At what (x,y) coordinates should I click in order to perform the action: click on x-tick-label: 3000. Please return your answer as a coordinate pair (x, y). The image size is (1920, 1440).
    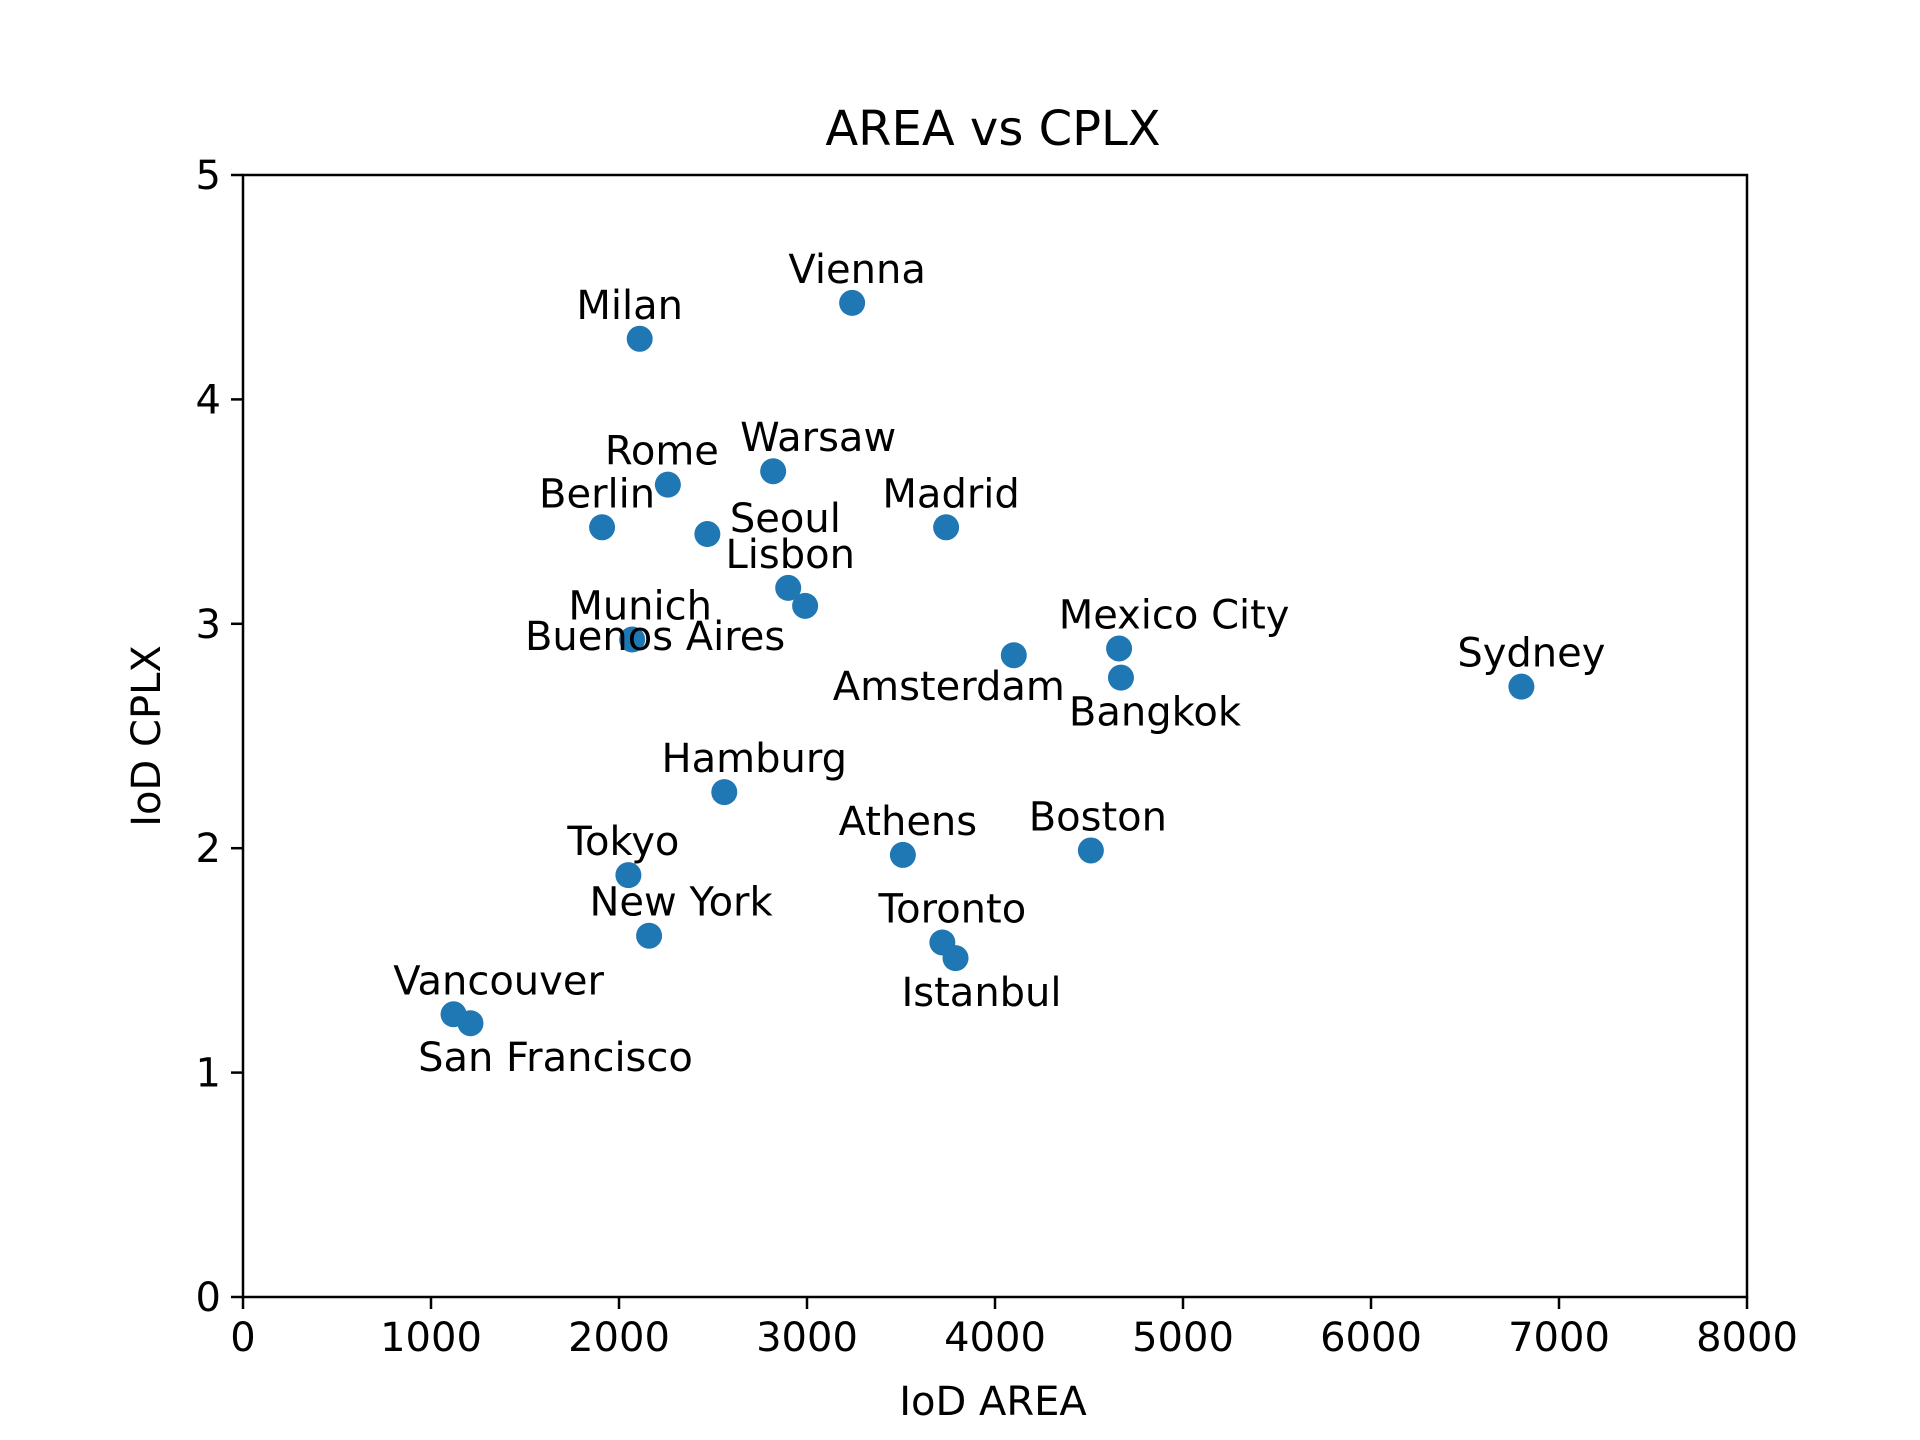
    Looking at the image, I should click on (807, 1338).